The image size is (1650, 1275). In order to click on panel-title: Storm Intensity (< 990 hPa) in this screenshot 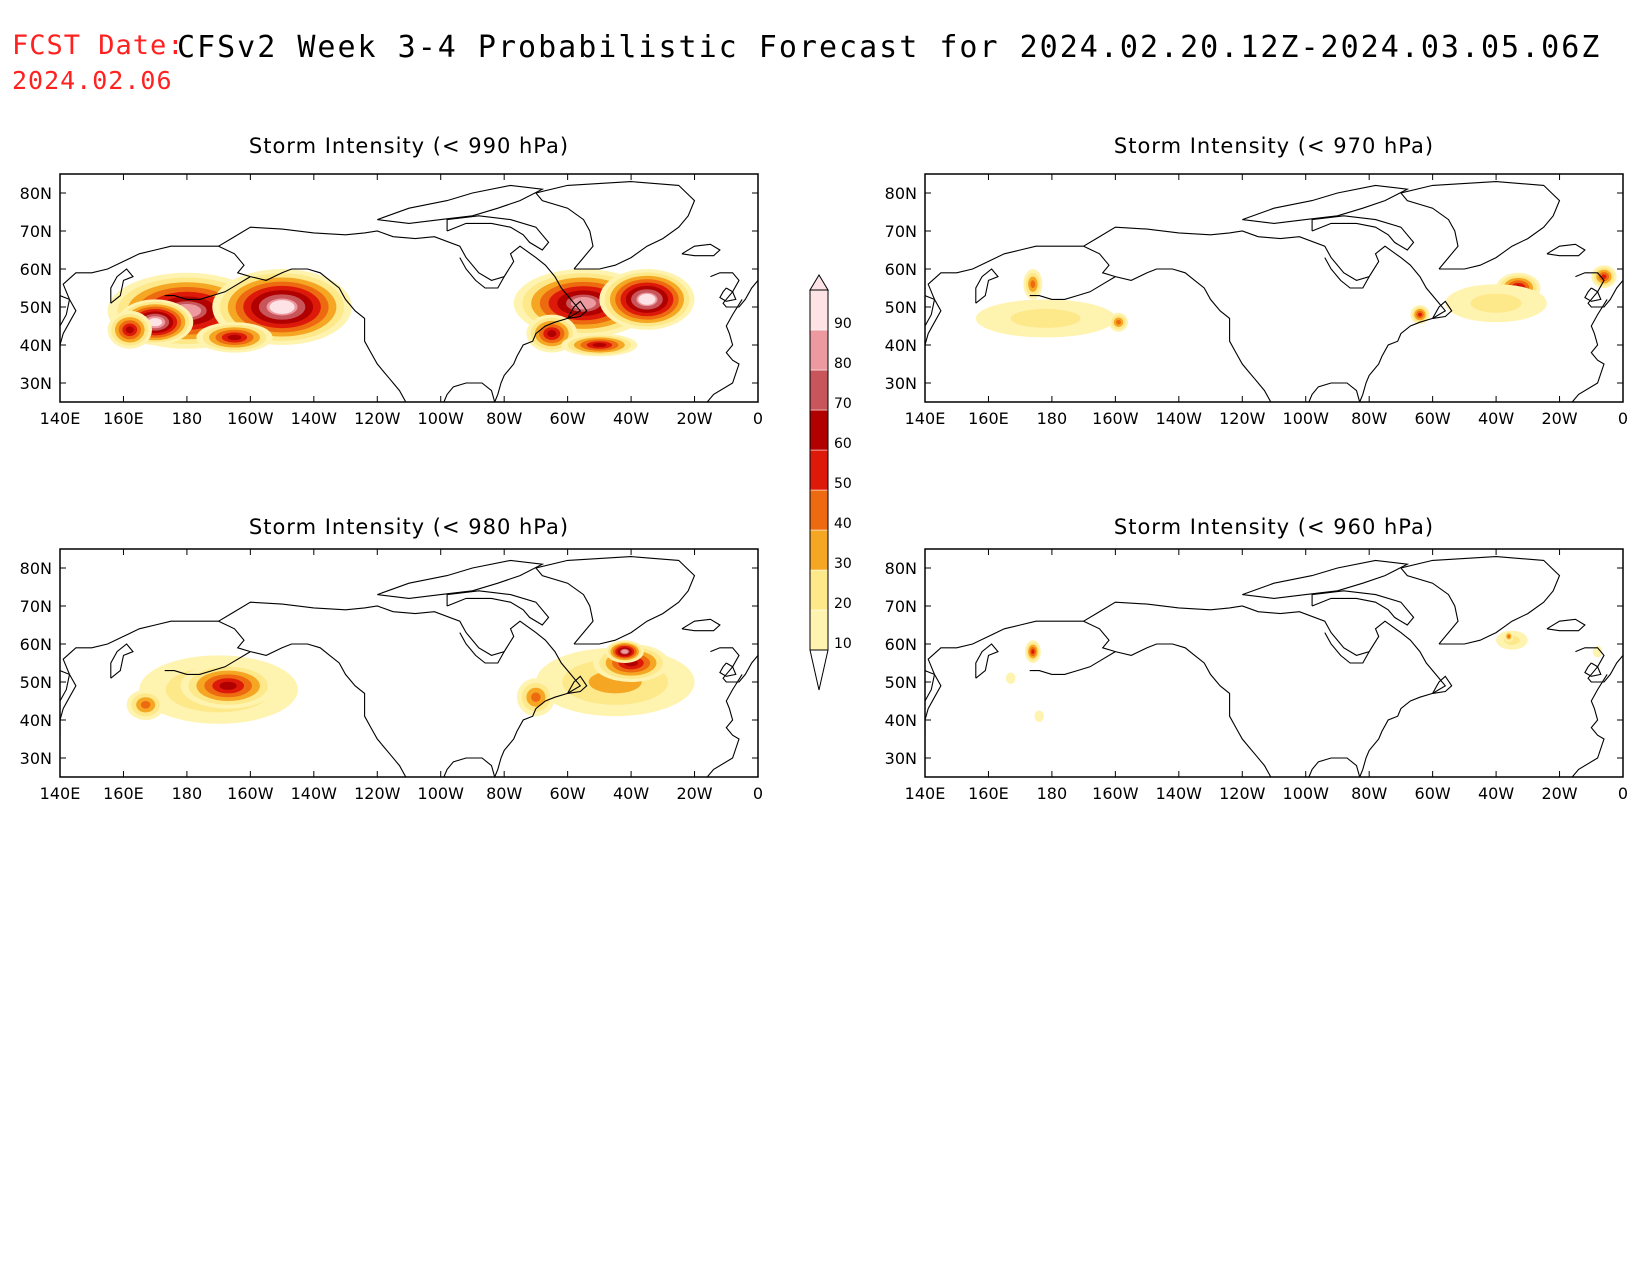, I will do `click(409, 146)`.